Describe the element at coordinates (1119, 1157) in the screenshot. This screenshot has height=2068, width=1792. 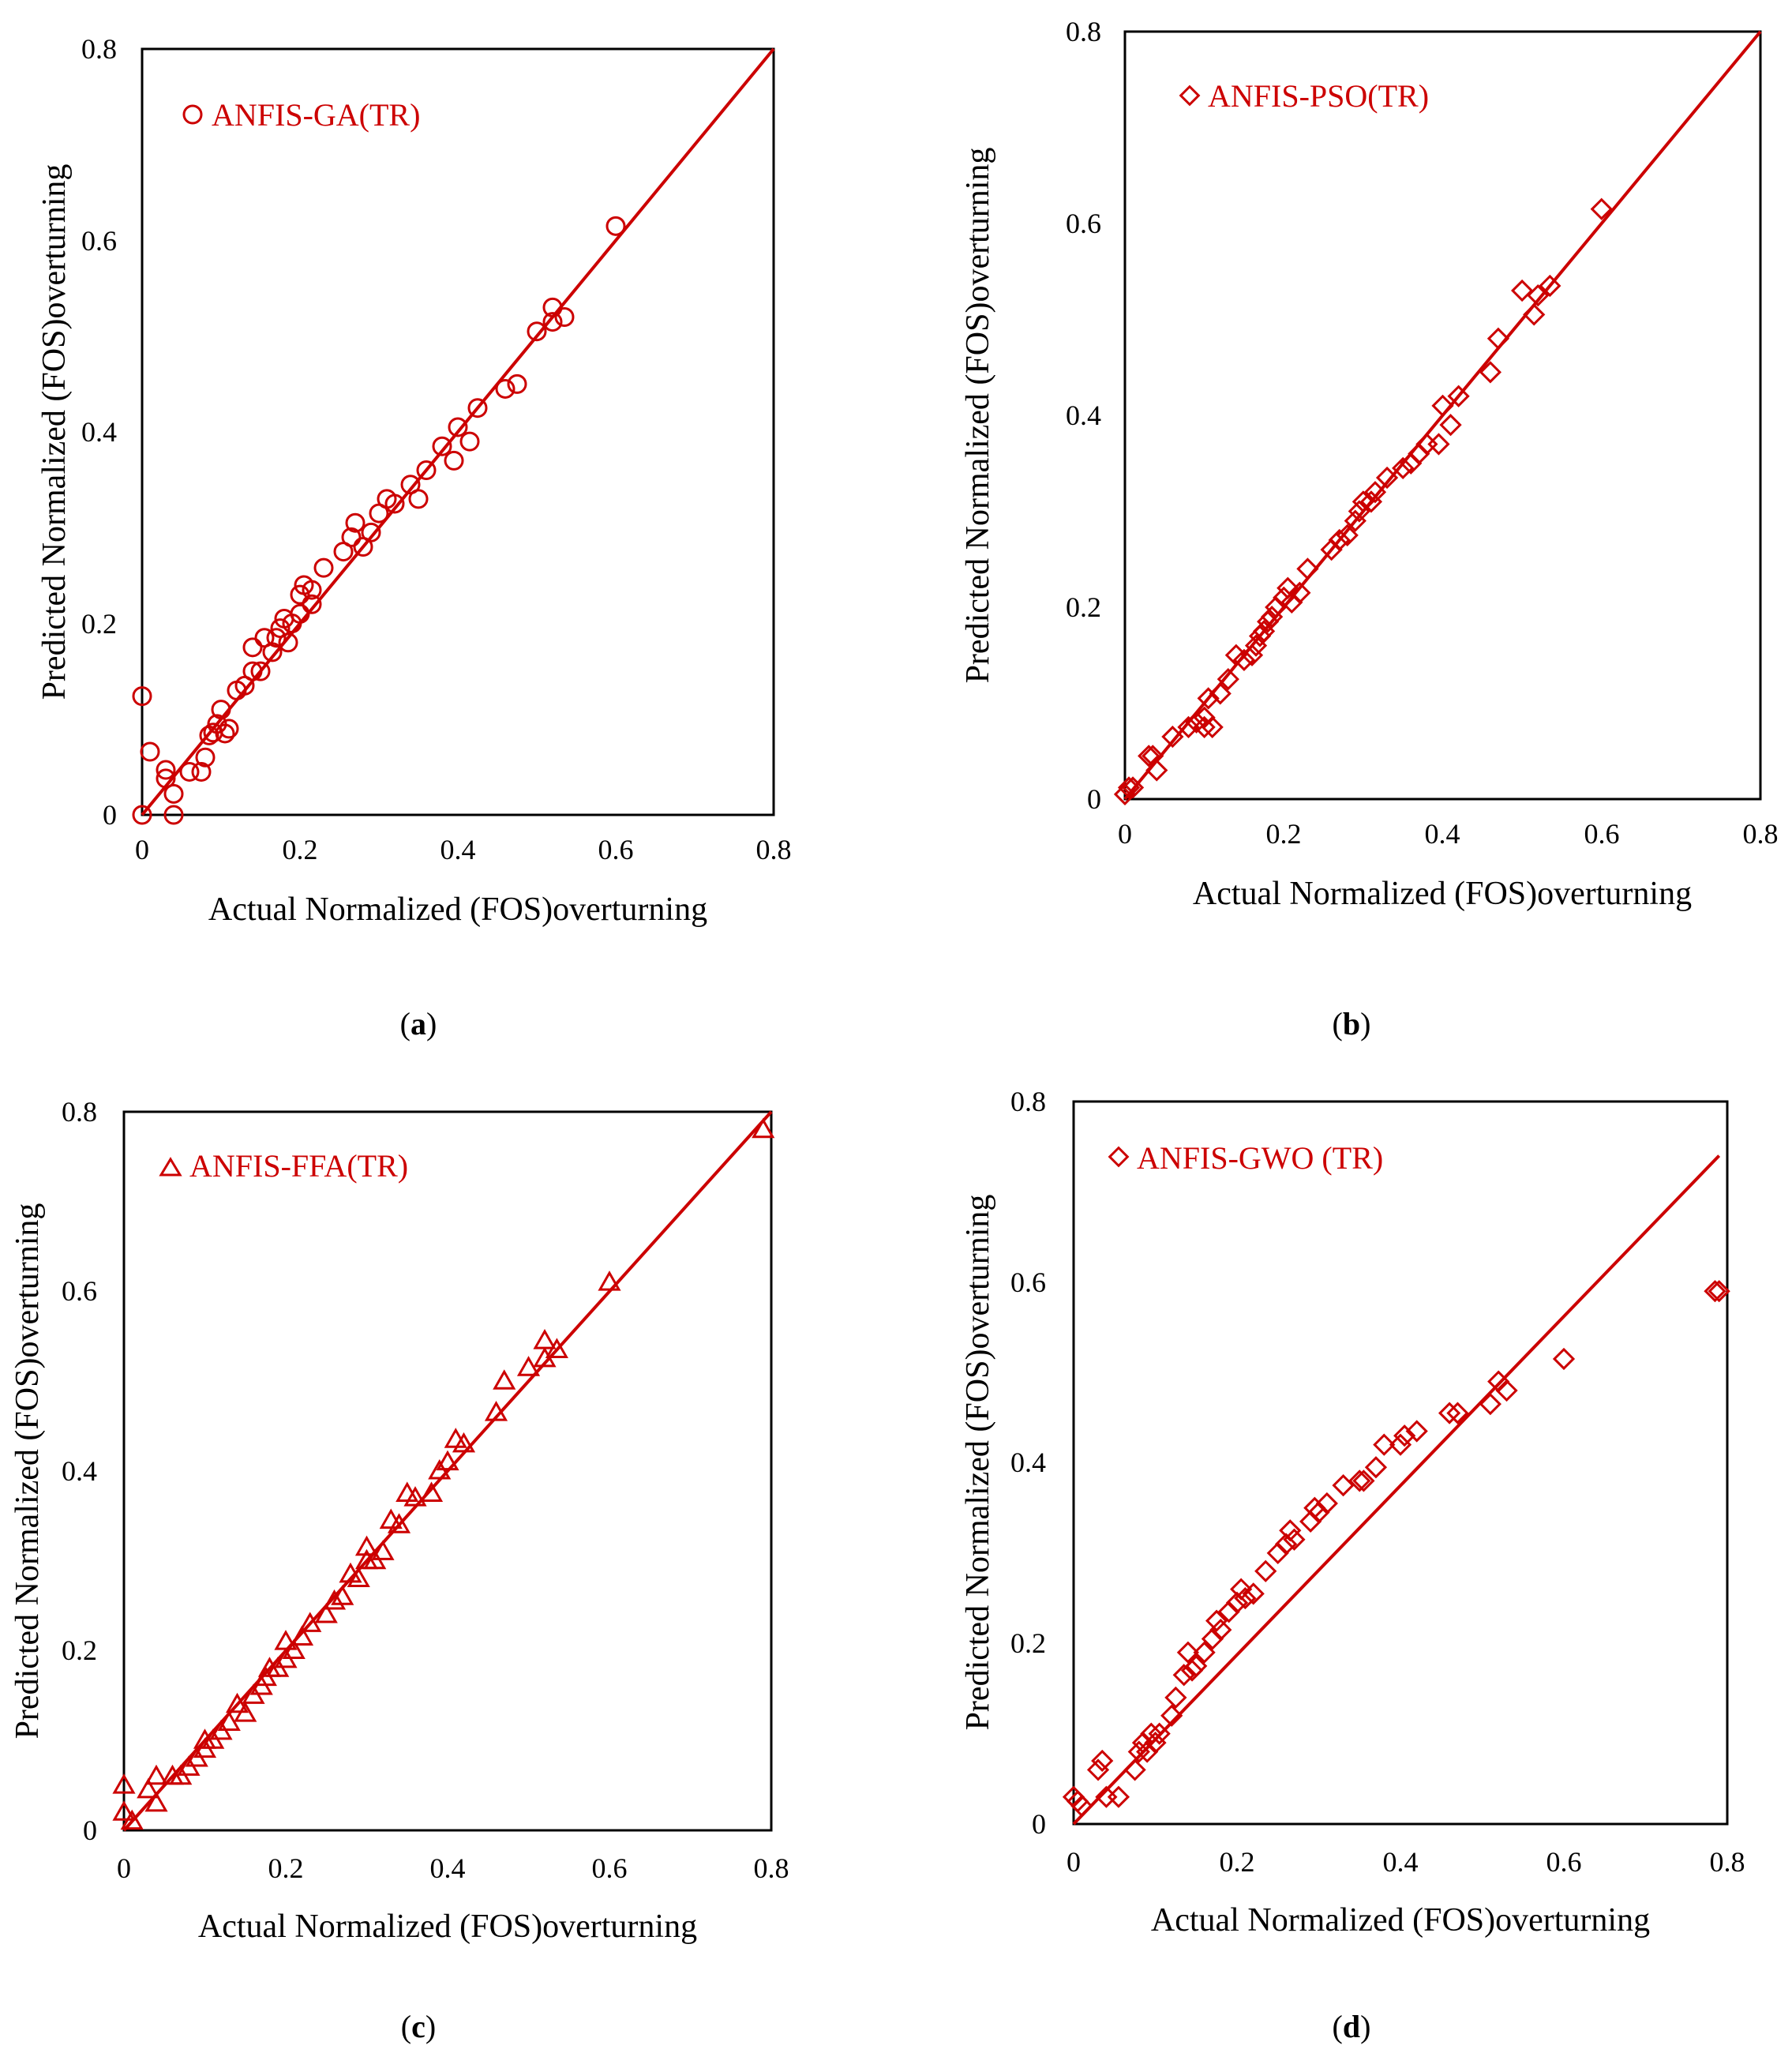
I see `legend-marker-diamond` at that location.